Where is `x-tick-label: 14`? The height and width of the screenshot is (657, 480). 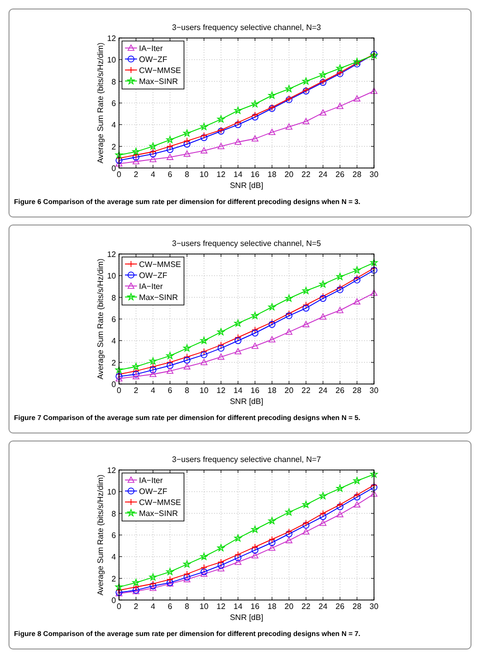 x-tick-label: 14 is located at coordinates (238, 606).